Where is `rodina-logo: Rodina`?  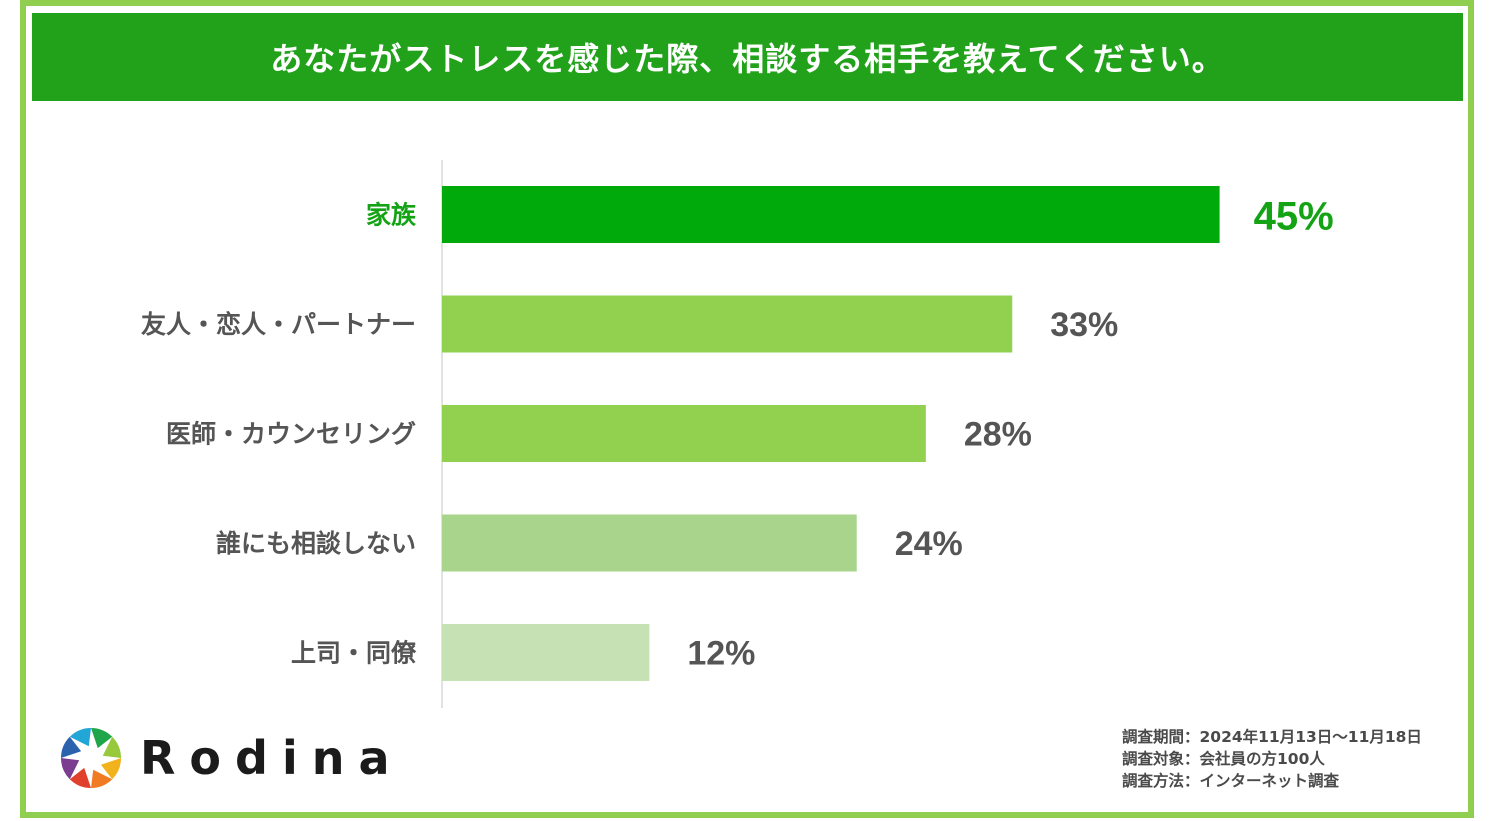
rodina-logo: Rodina is located at coordinates (232, 758).